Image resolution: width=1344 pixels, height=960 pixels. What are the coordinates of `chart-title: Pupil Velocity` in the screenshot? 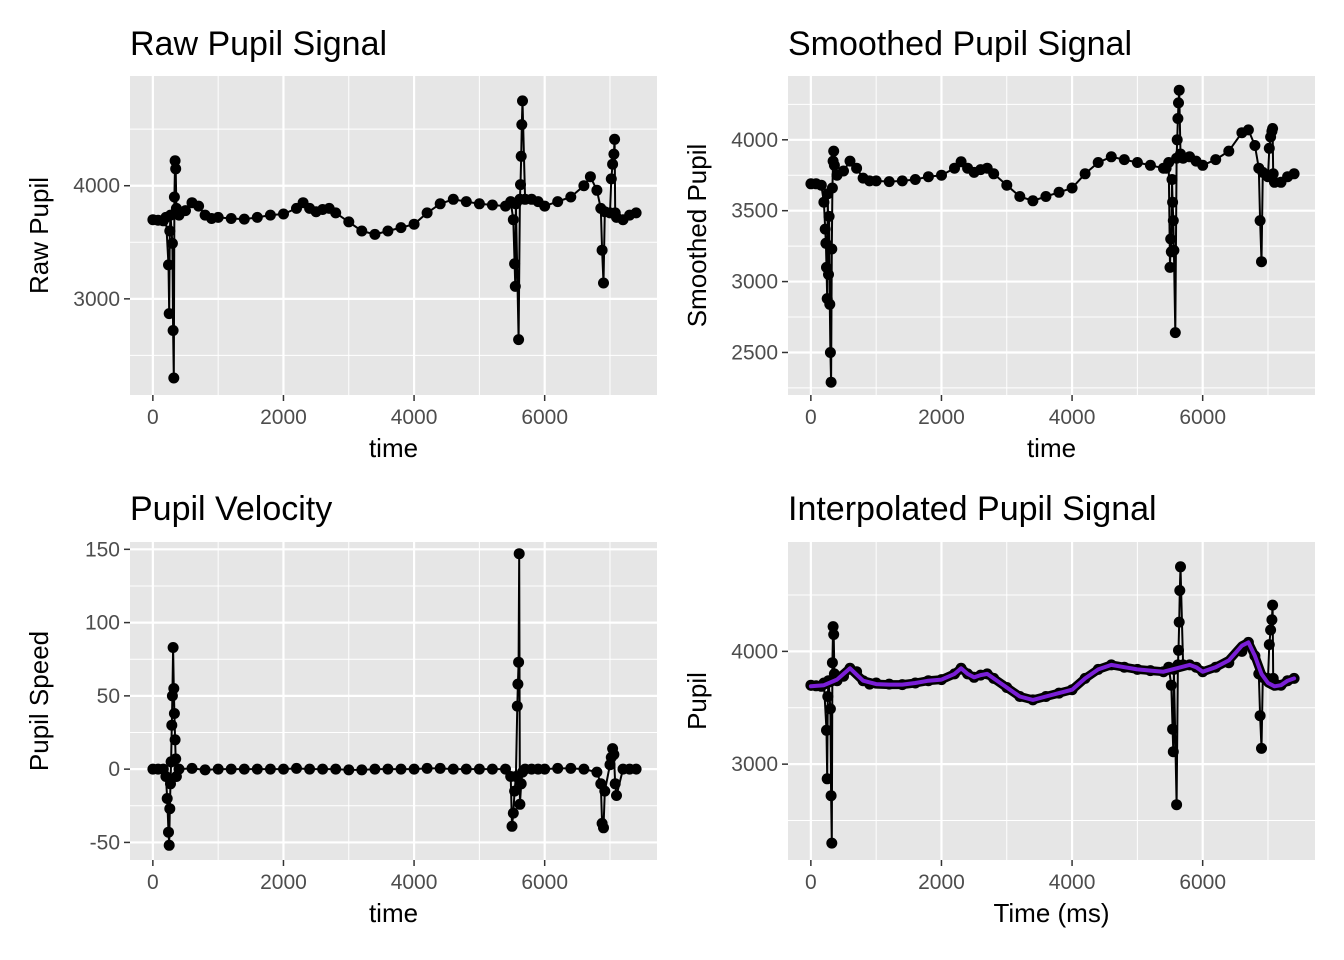 It's located at (231, 509).